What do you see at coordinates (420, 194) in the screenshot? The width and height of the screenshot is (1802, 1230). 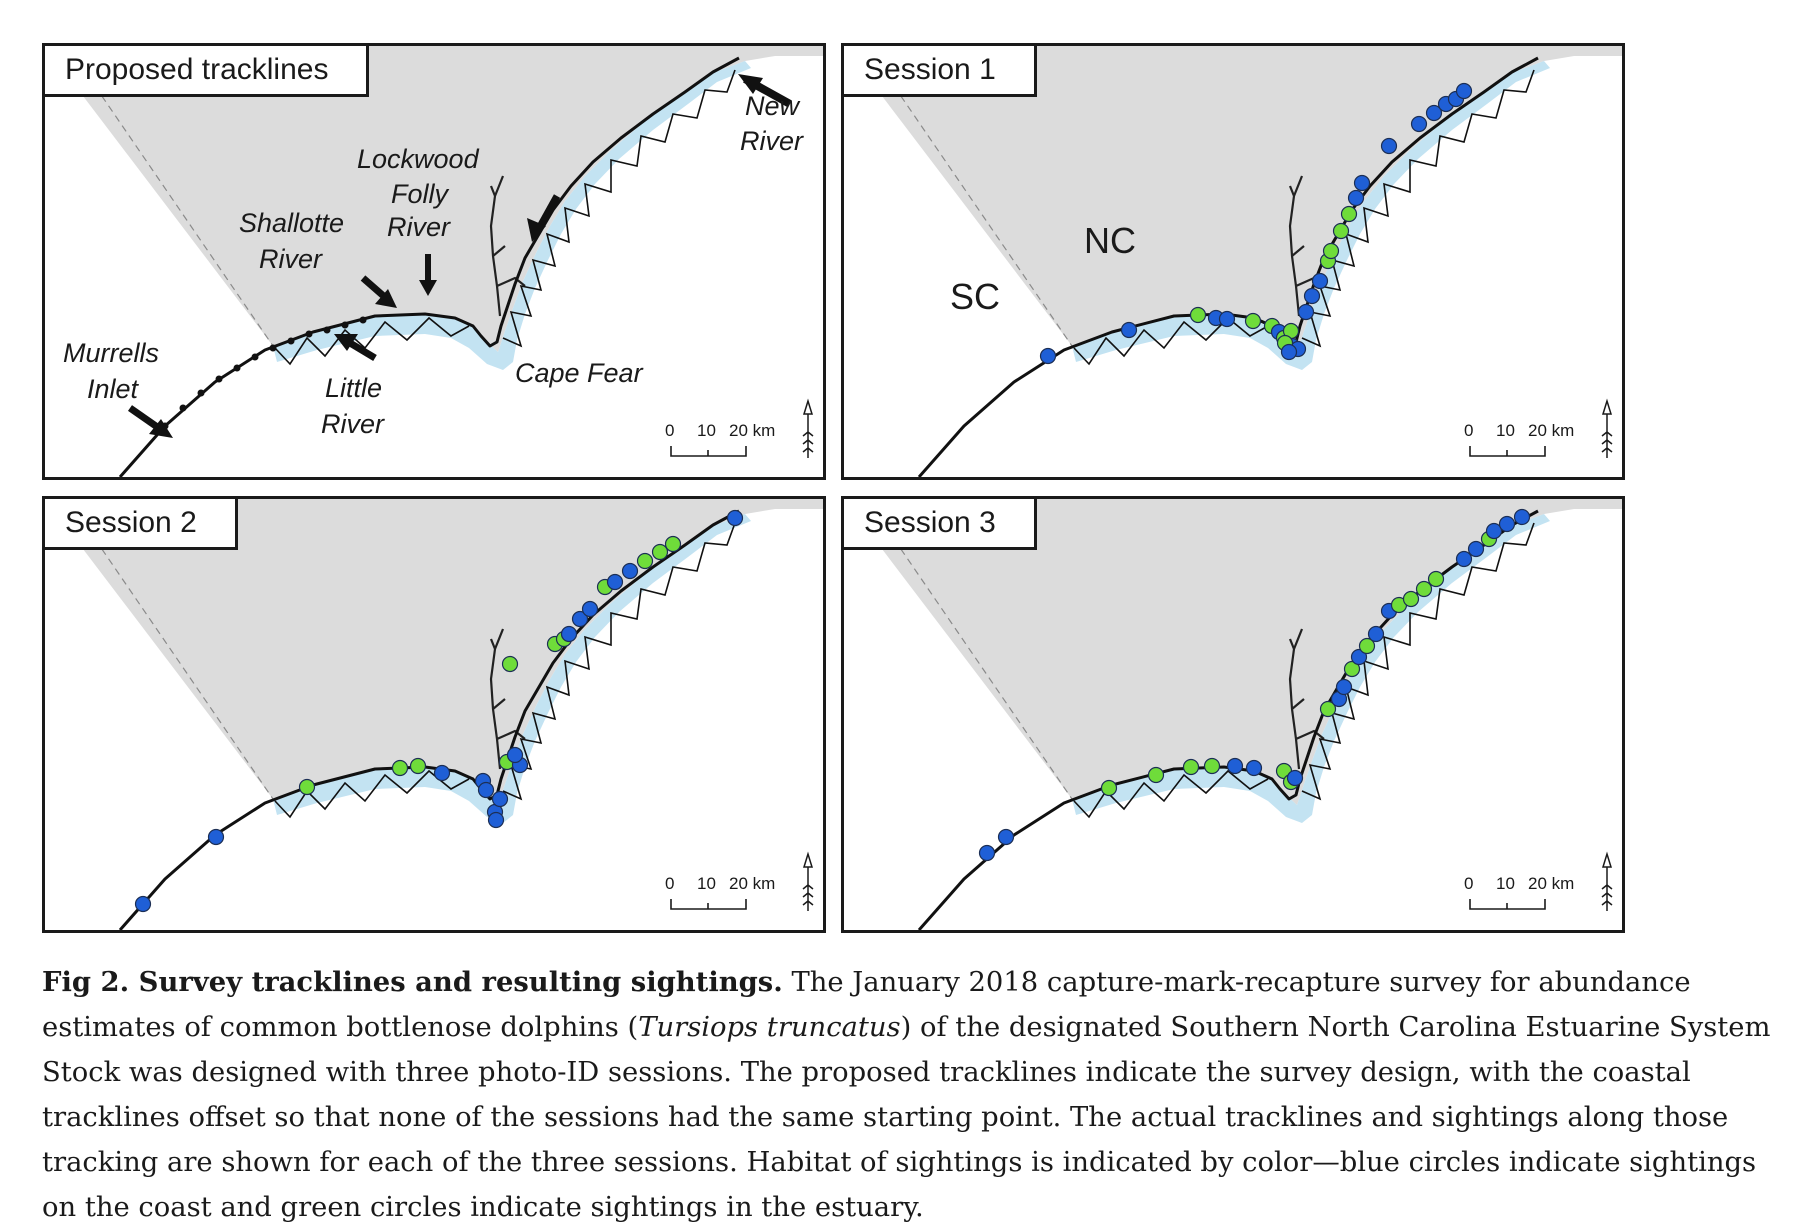 I see `label-lockwood-2: Folly` at bounding box center [420, 194].